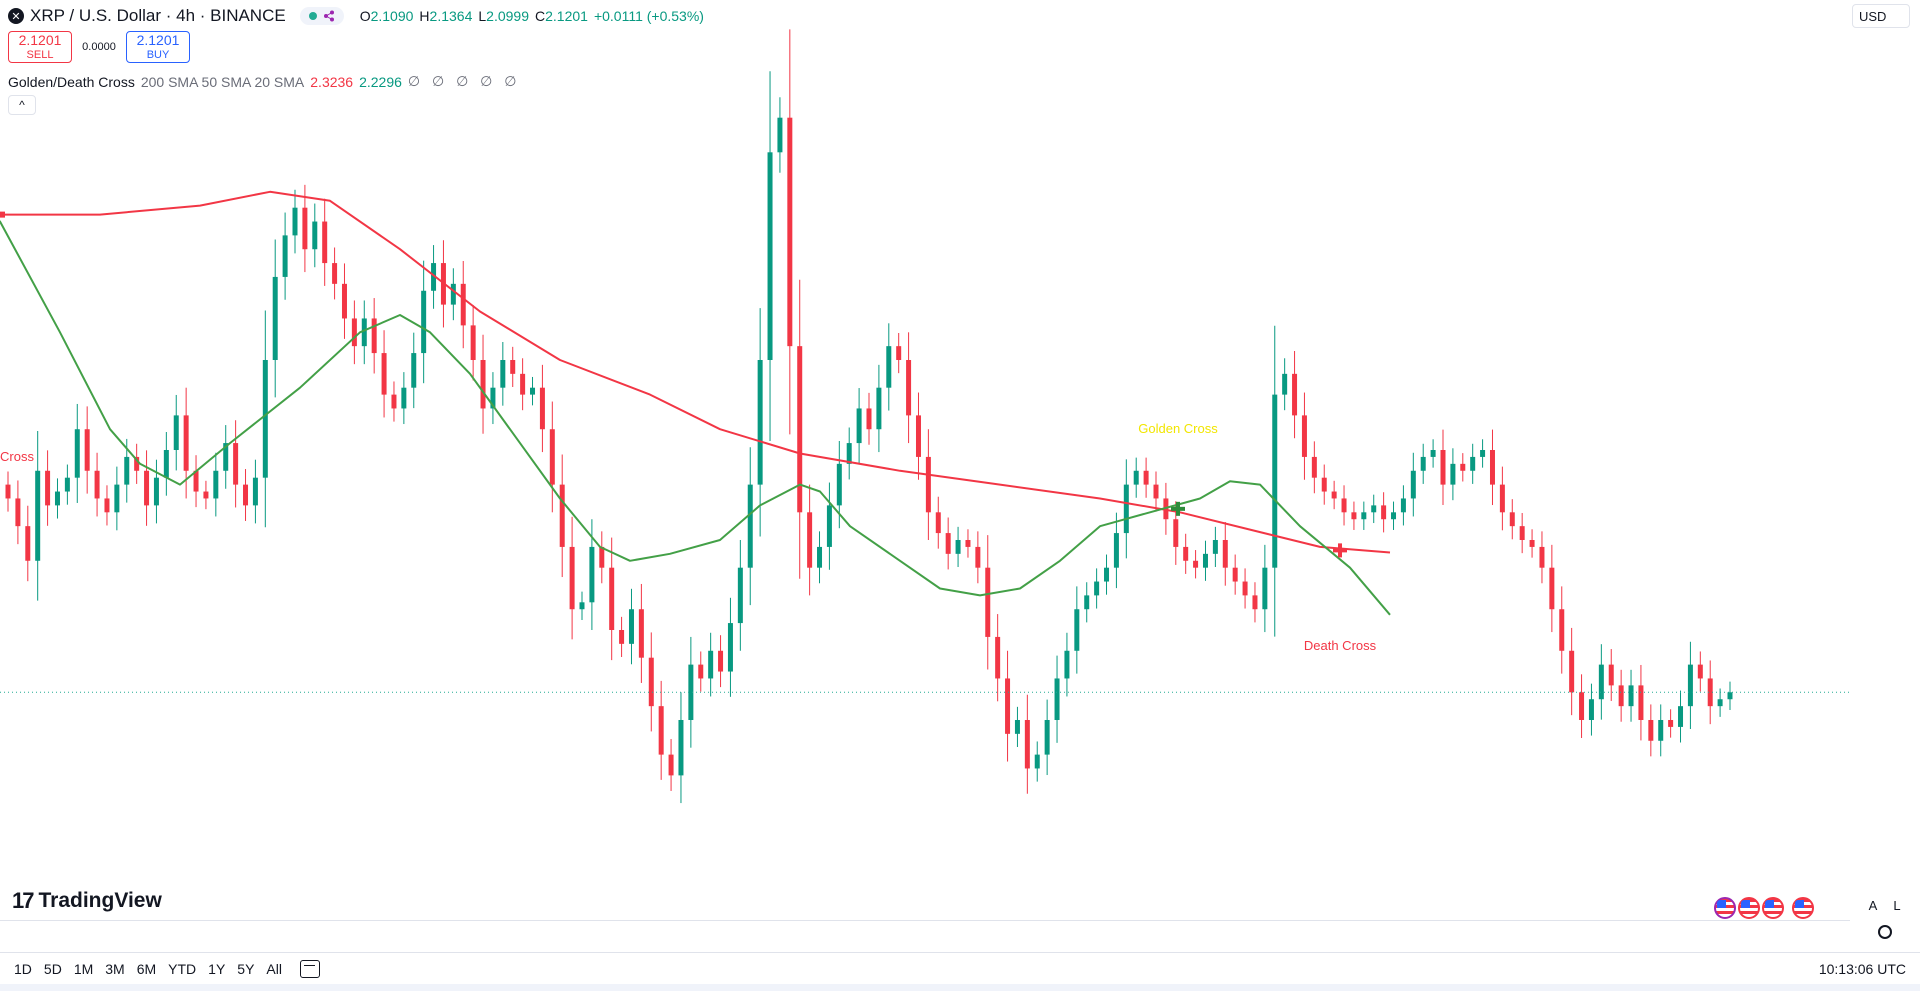  Describe the element at coordinates (222, 81) in the screenshot. I see `indicator-params: 200 SMA 50 SMA 20 SMA` at that location.